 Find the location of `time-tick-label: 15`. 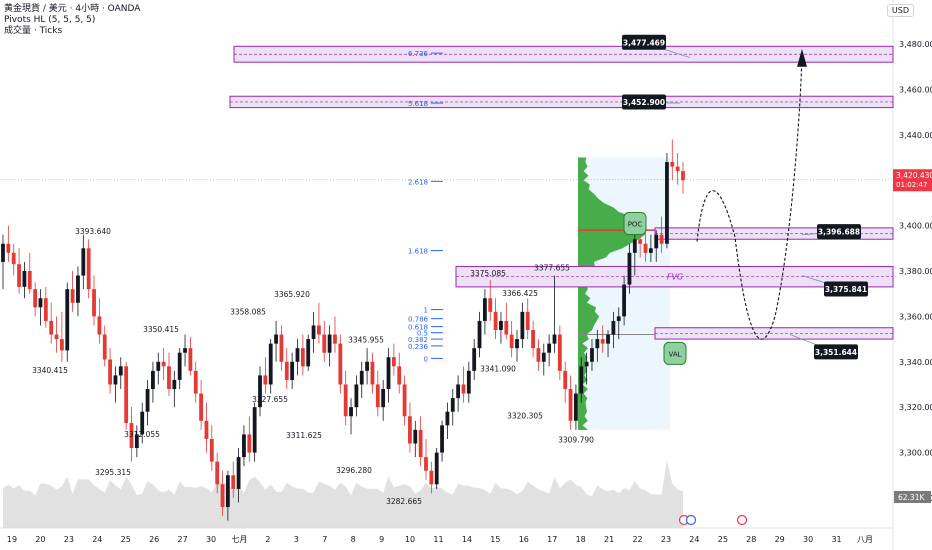

time-tick-label: 15 is located at coordinates (495, 539).